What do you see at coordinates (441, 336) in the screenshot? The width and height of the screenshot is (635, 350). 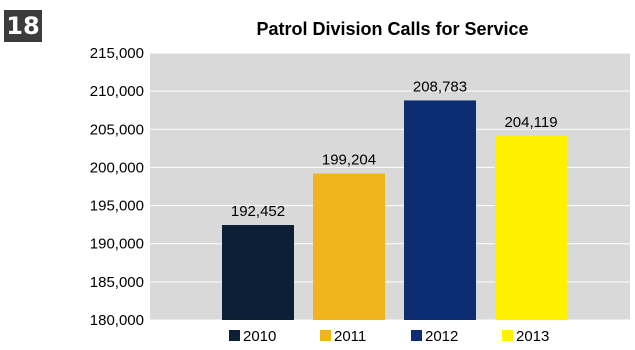 I see `legend-label-2012: 2012` at bounding box center [441, 336].